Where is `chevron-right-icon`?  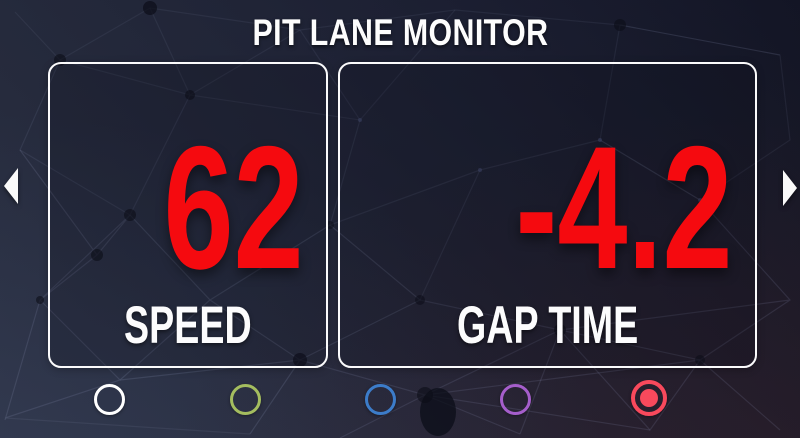
chevron-right-icon is located at coordinates (790, 188).